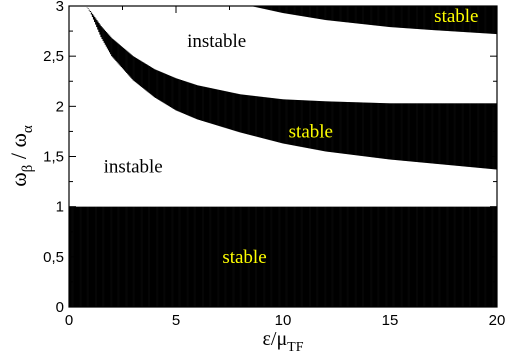 This screenshot has height=361, width=508. Describe the element at coordinates (18, 140) in the screenshot. I see `y-axis-omega-alpha: ω` at that location.